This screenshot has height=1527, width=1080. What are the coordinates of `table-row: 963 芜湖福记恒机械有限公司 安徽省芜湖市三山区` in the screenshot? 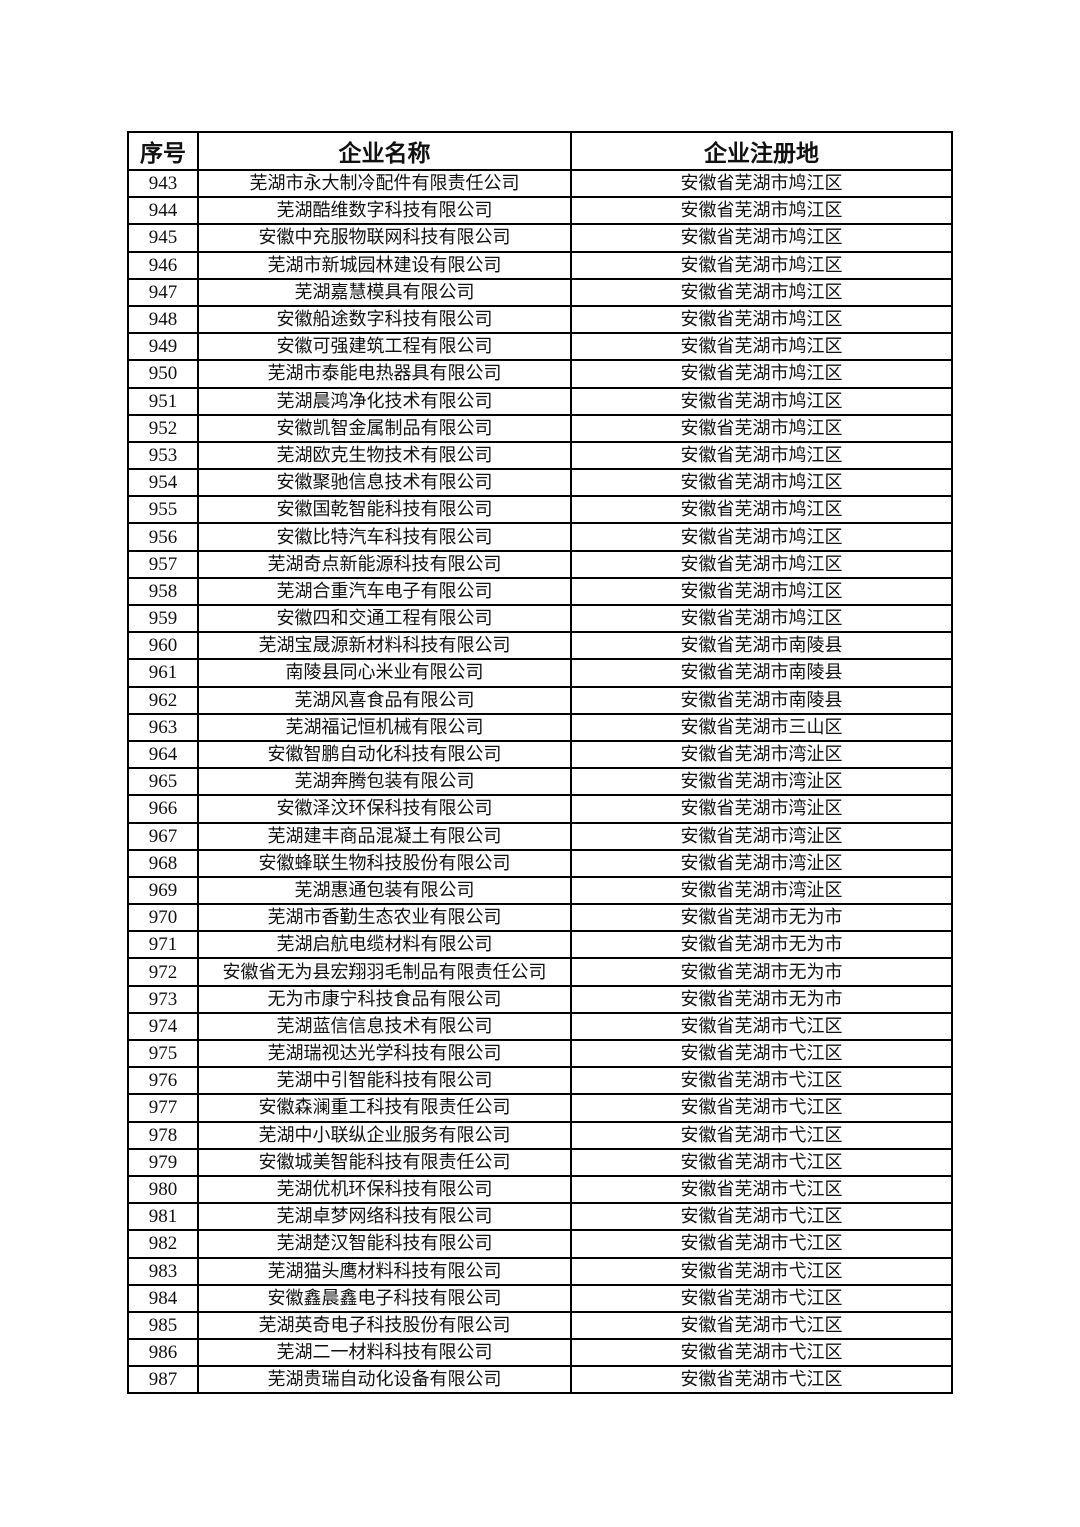 It's located at (540, 727).